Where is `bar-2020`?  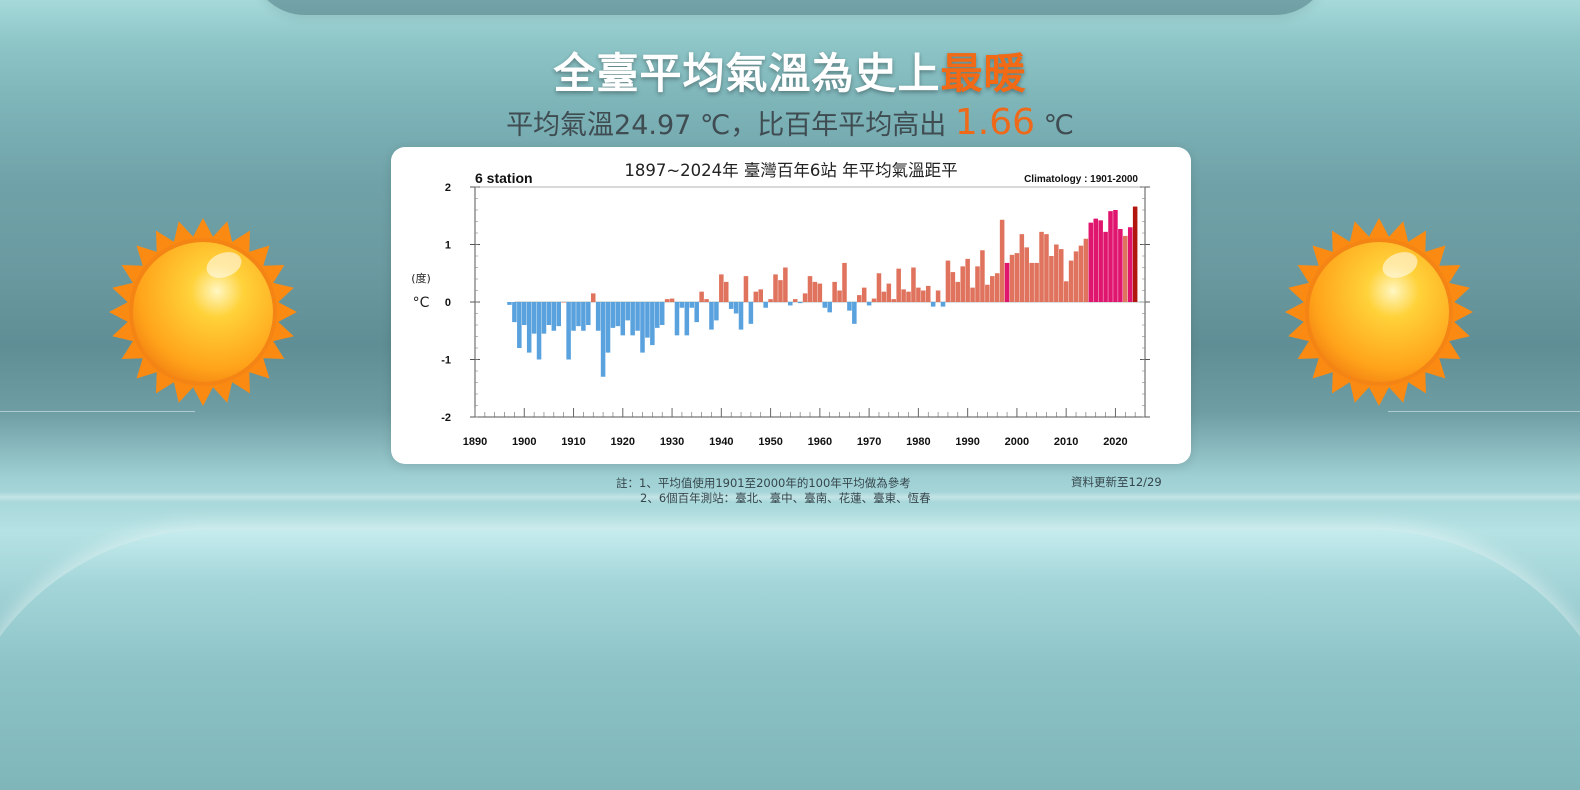 bar-2020 is located at coordinates (1115, 256).